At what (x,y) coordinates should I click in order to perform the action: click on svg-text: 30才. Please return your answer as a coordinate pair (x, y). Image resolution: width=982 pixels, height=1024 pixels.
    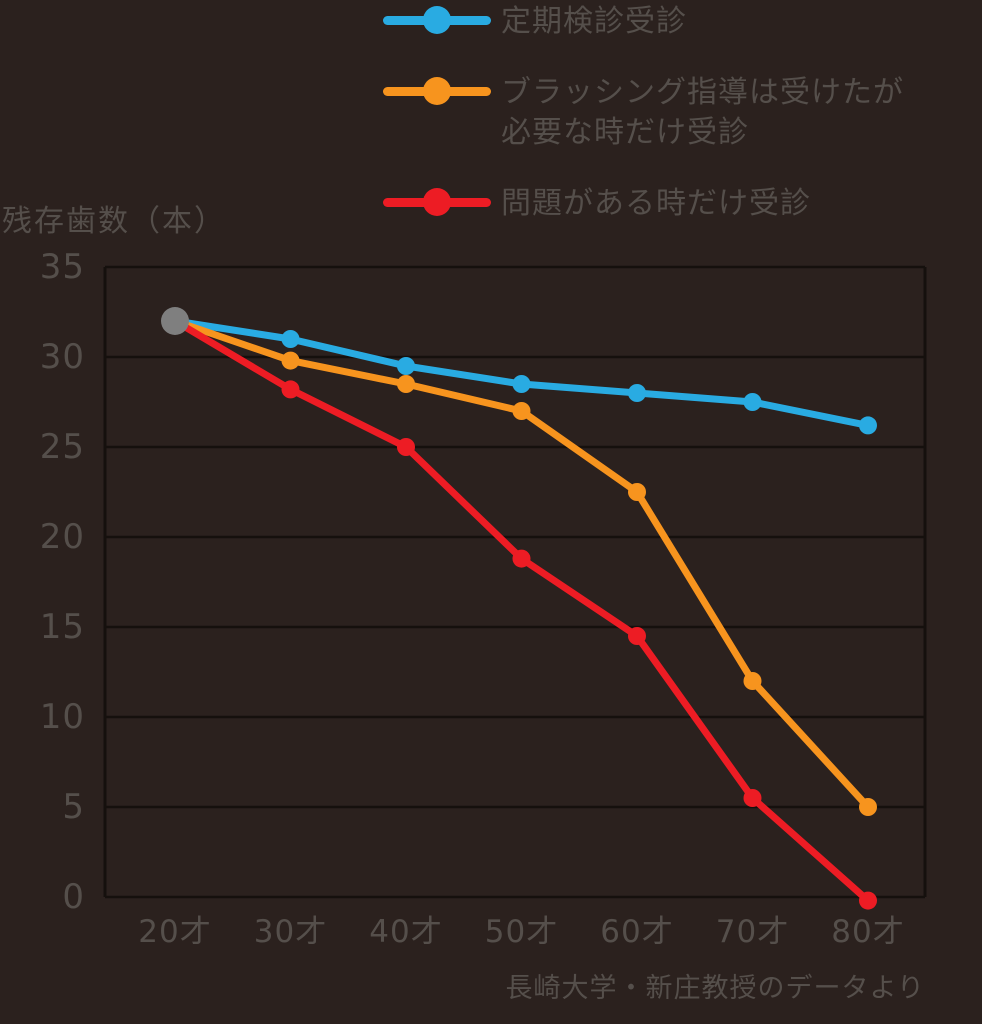
    Looking at the image, I should click on (290, 932).